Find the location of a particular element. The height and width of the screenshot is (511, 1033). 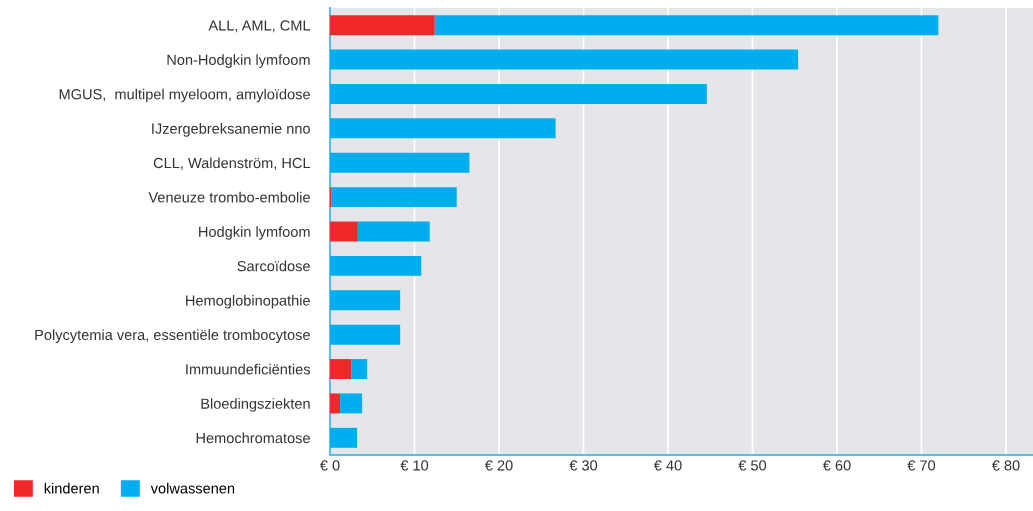

y-tick-label: IJzergebreksanemie nno is located at coordinates (231, 130).